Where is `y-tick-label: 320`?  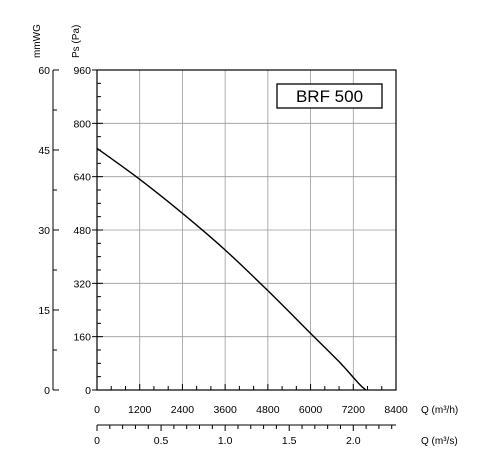
y-tick-label: 320 is located at coordinates (82, 284).